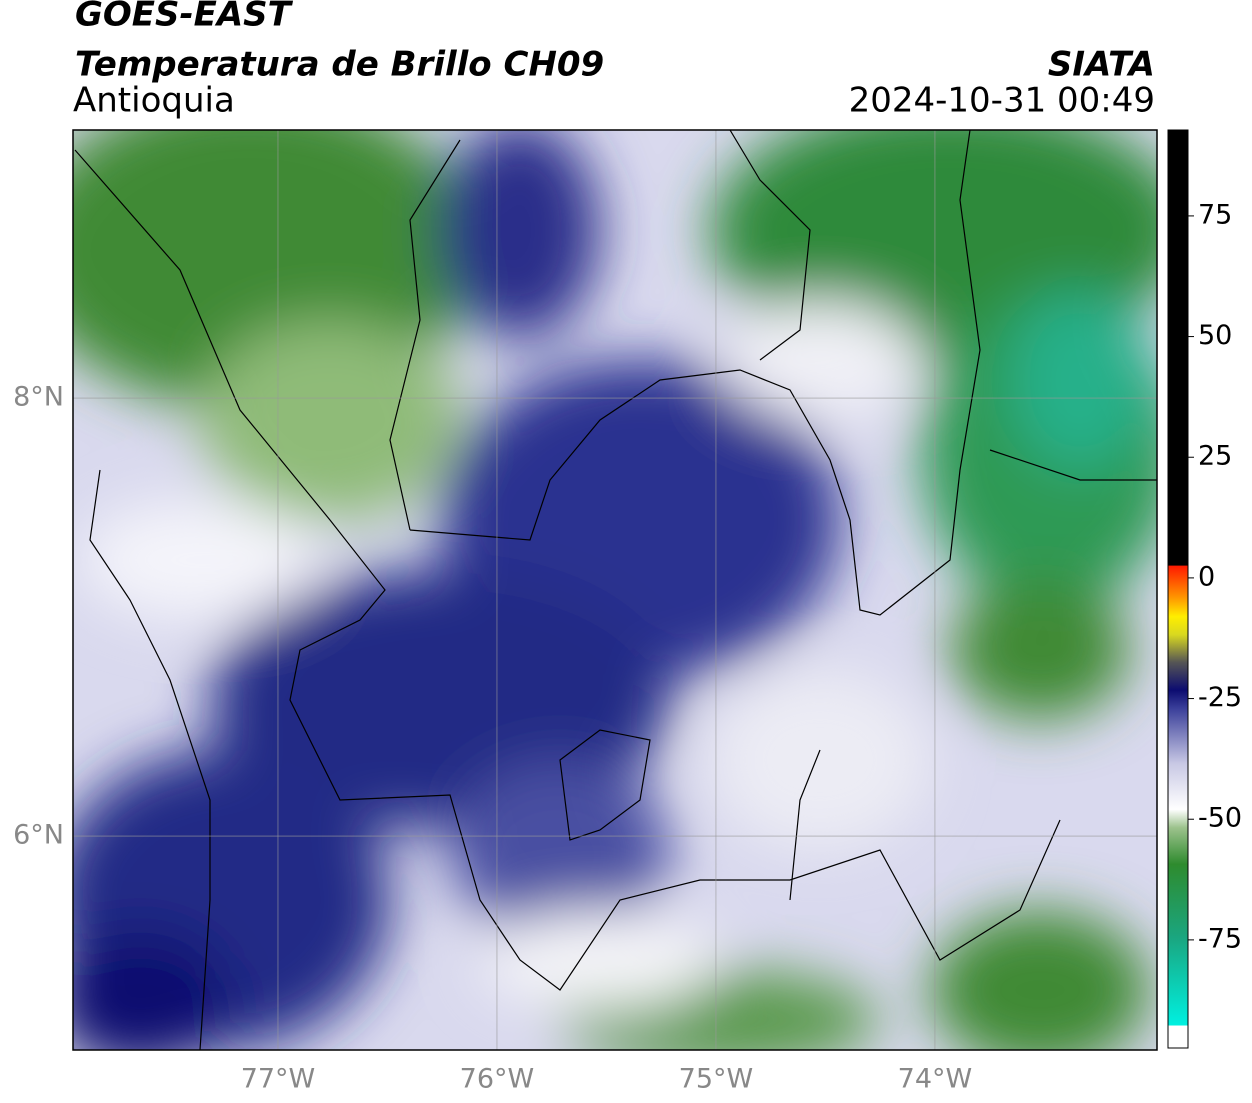 Image resolution: width=1252 pixels, height=1103 pixels. Describe the element at coordinates (1178, 589) in the screenshot. I see `colorbar` at that location.